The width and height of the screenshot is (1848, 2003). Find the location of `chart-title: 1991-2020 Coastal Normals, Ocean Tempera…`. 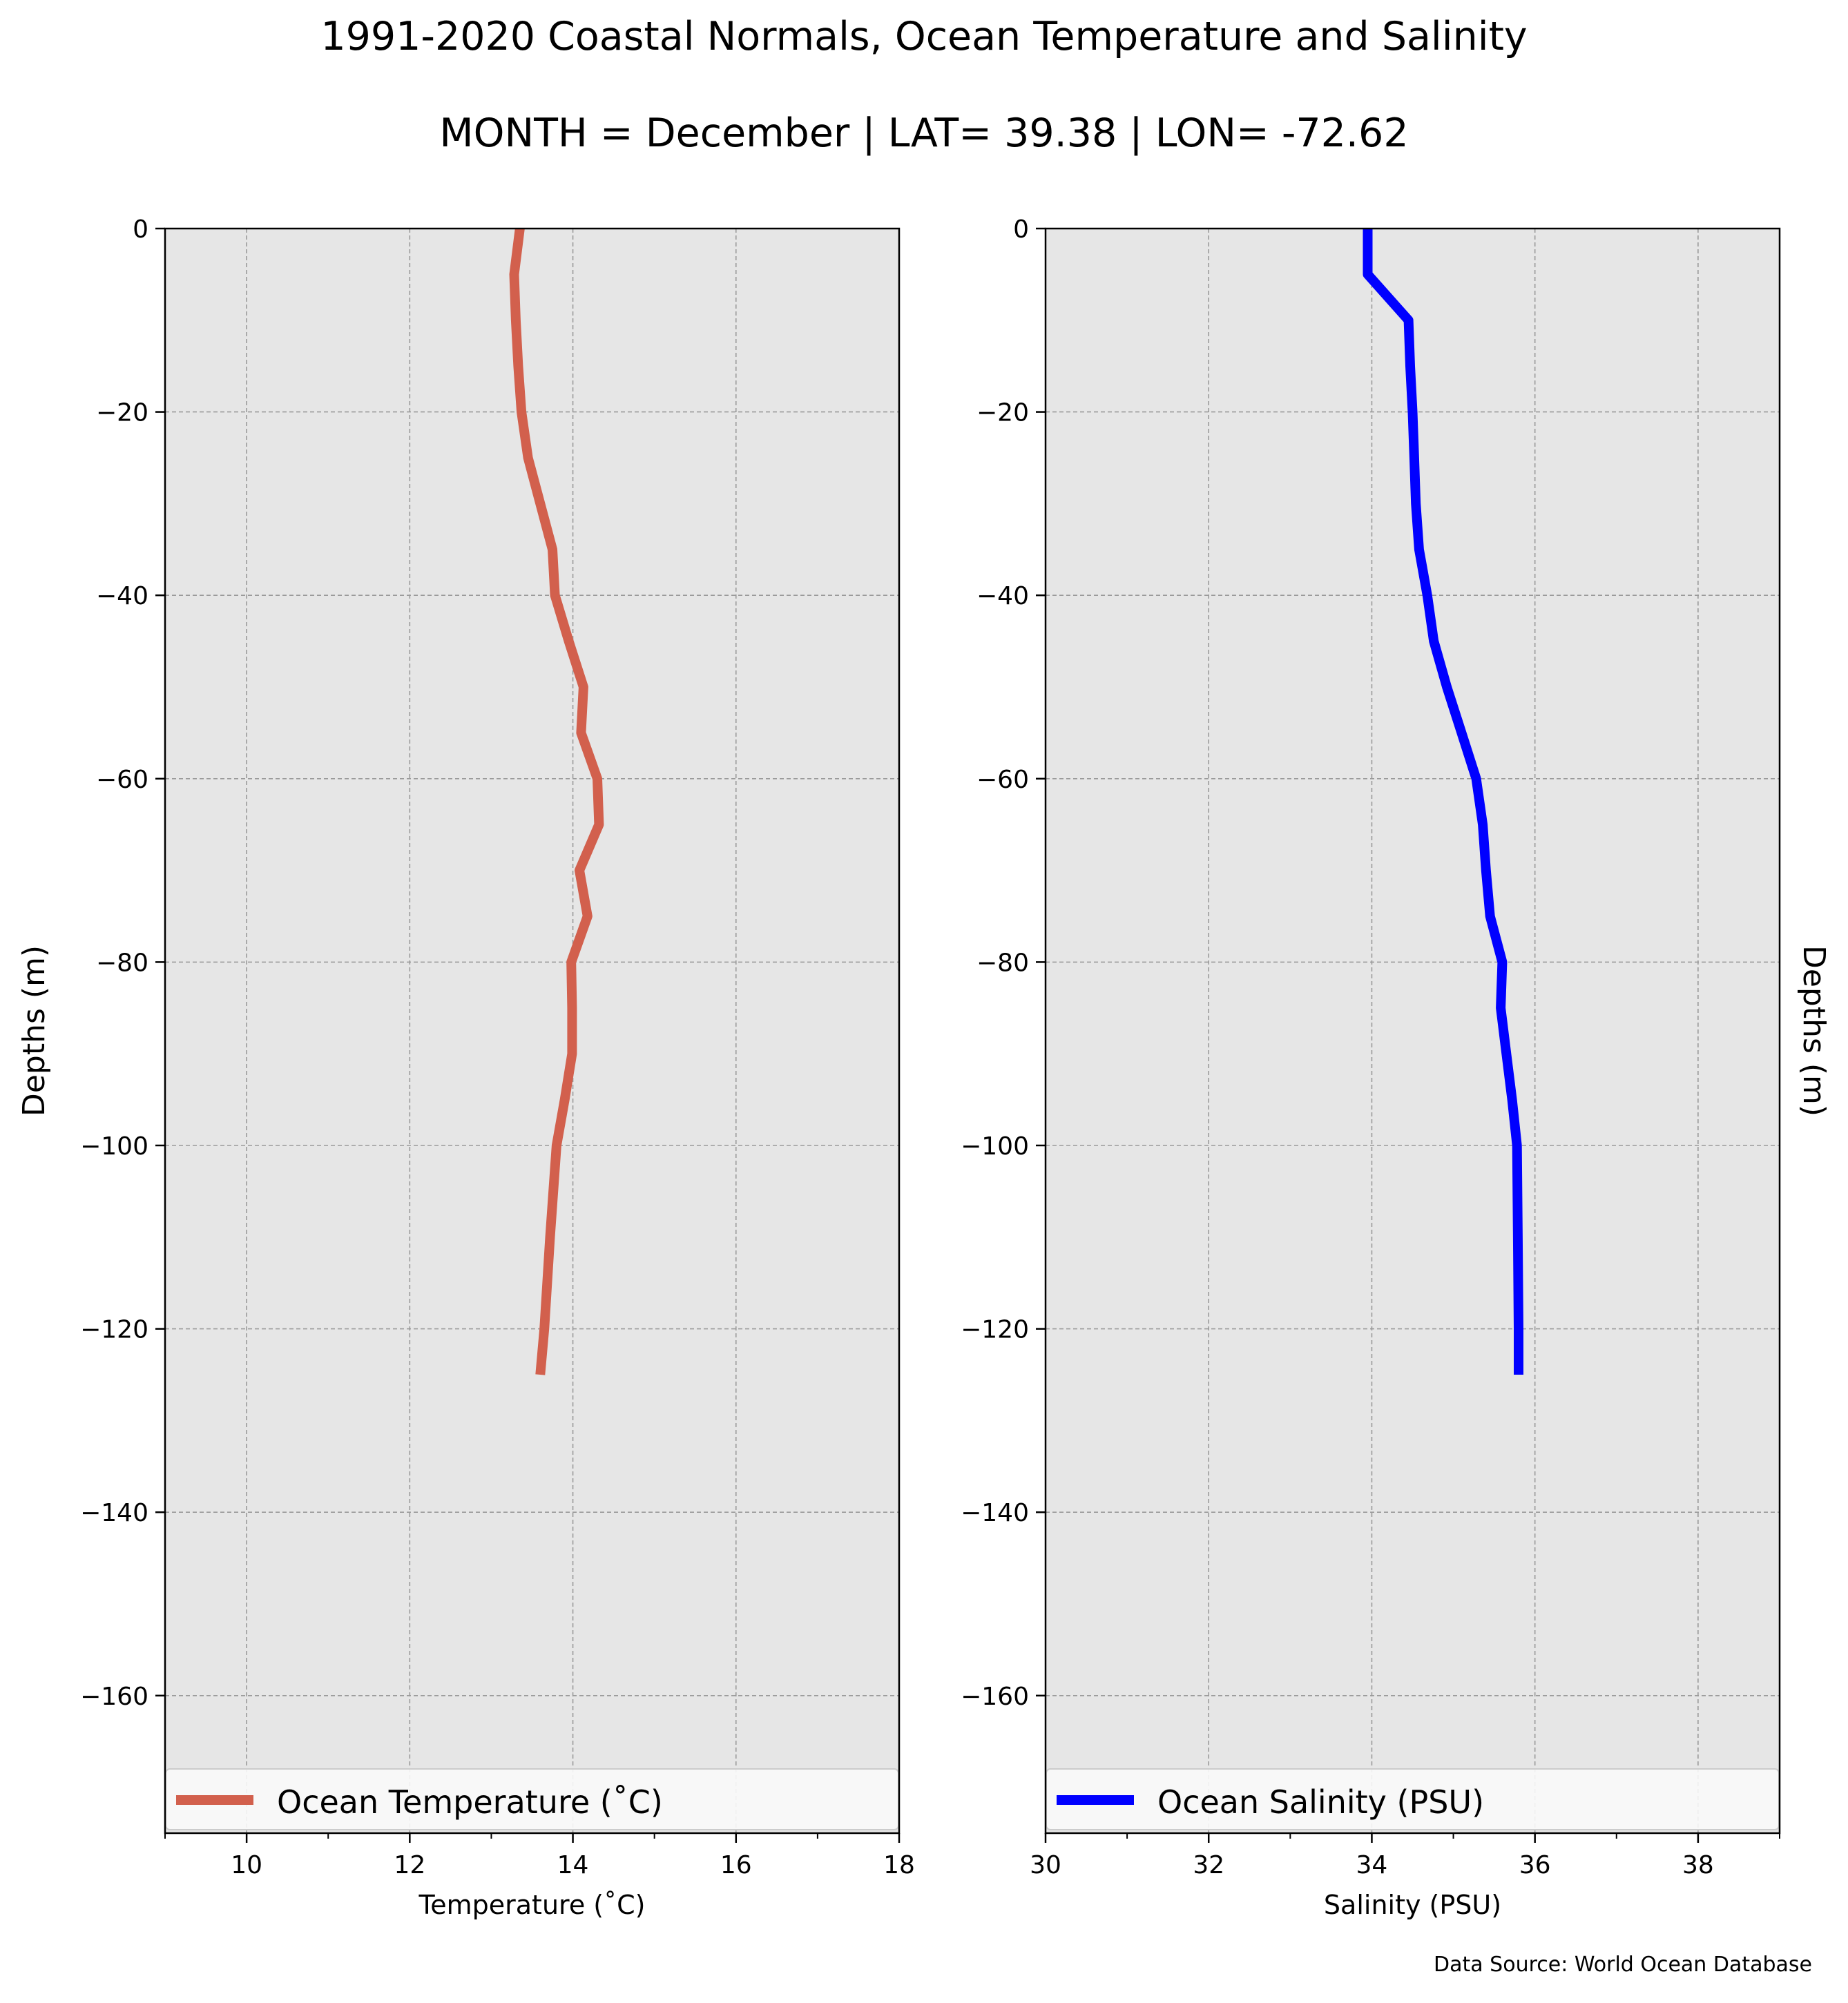

chart-title: 1991-2020 Coastal Normals, Ocean Tempera… is located at coordinates (924, 36).